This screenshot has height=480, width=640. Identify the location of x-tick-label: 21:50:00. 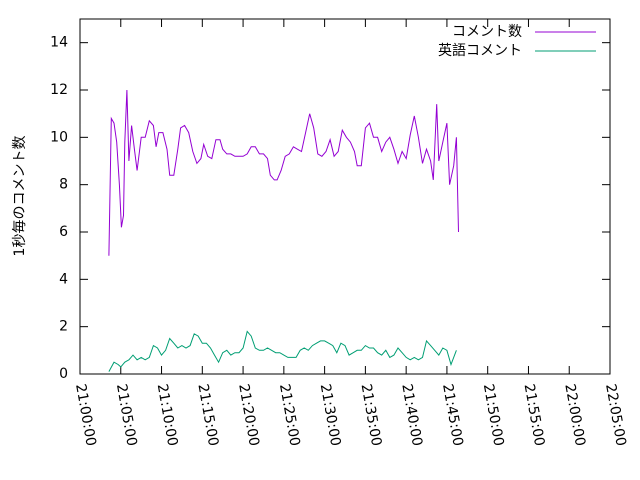
(493, 415).